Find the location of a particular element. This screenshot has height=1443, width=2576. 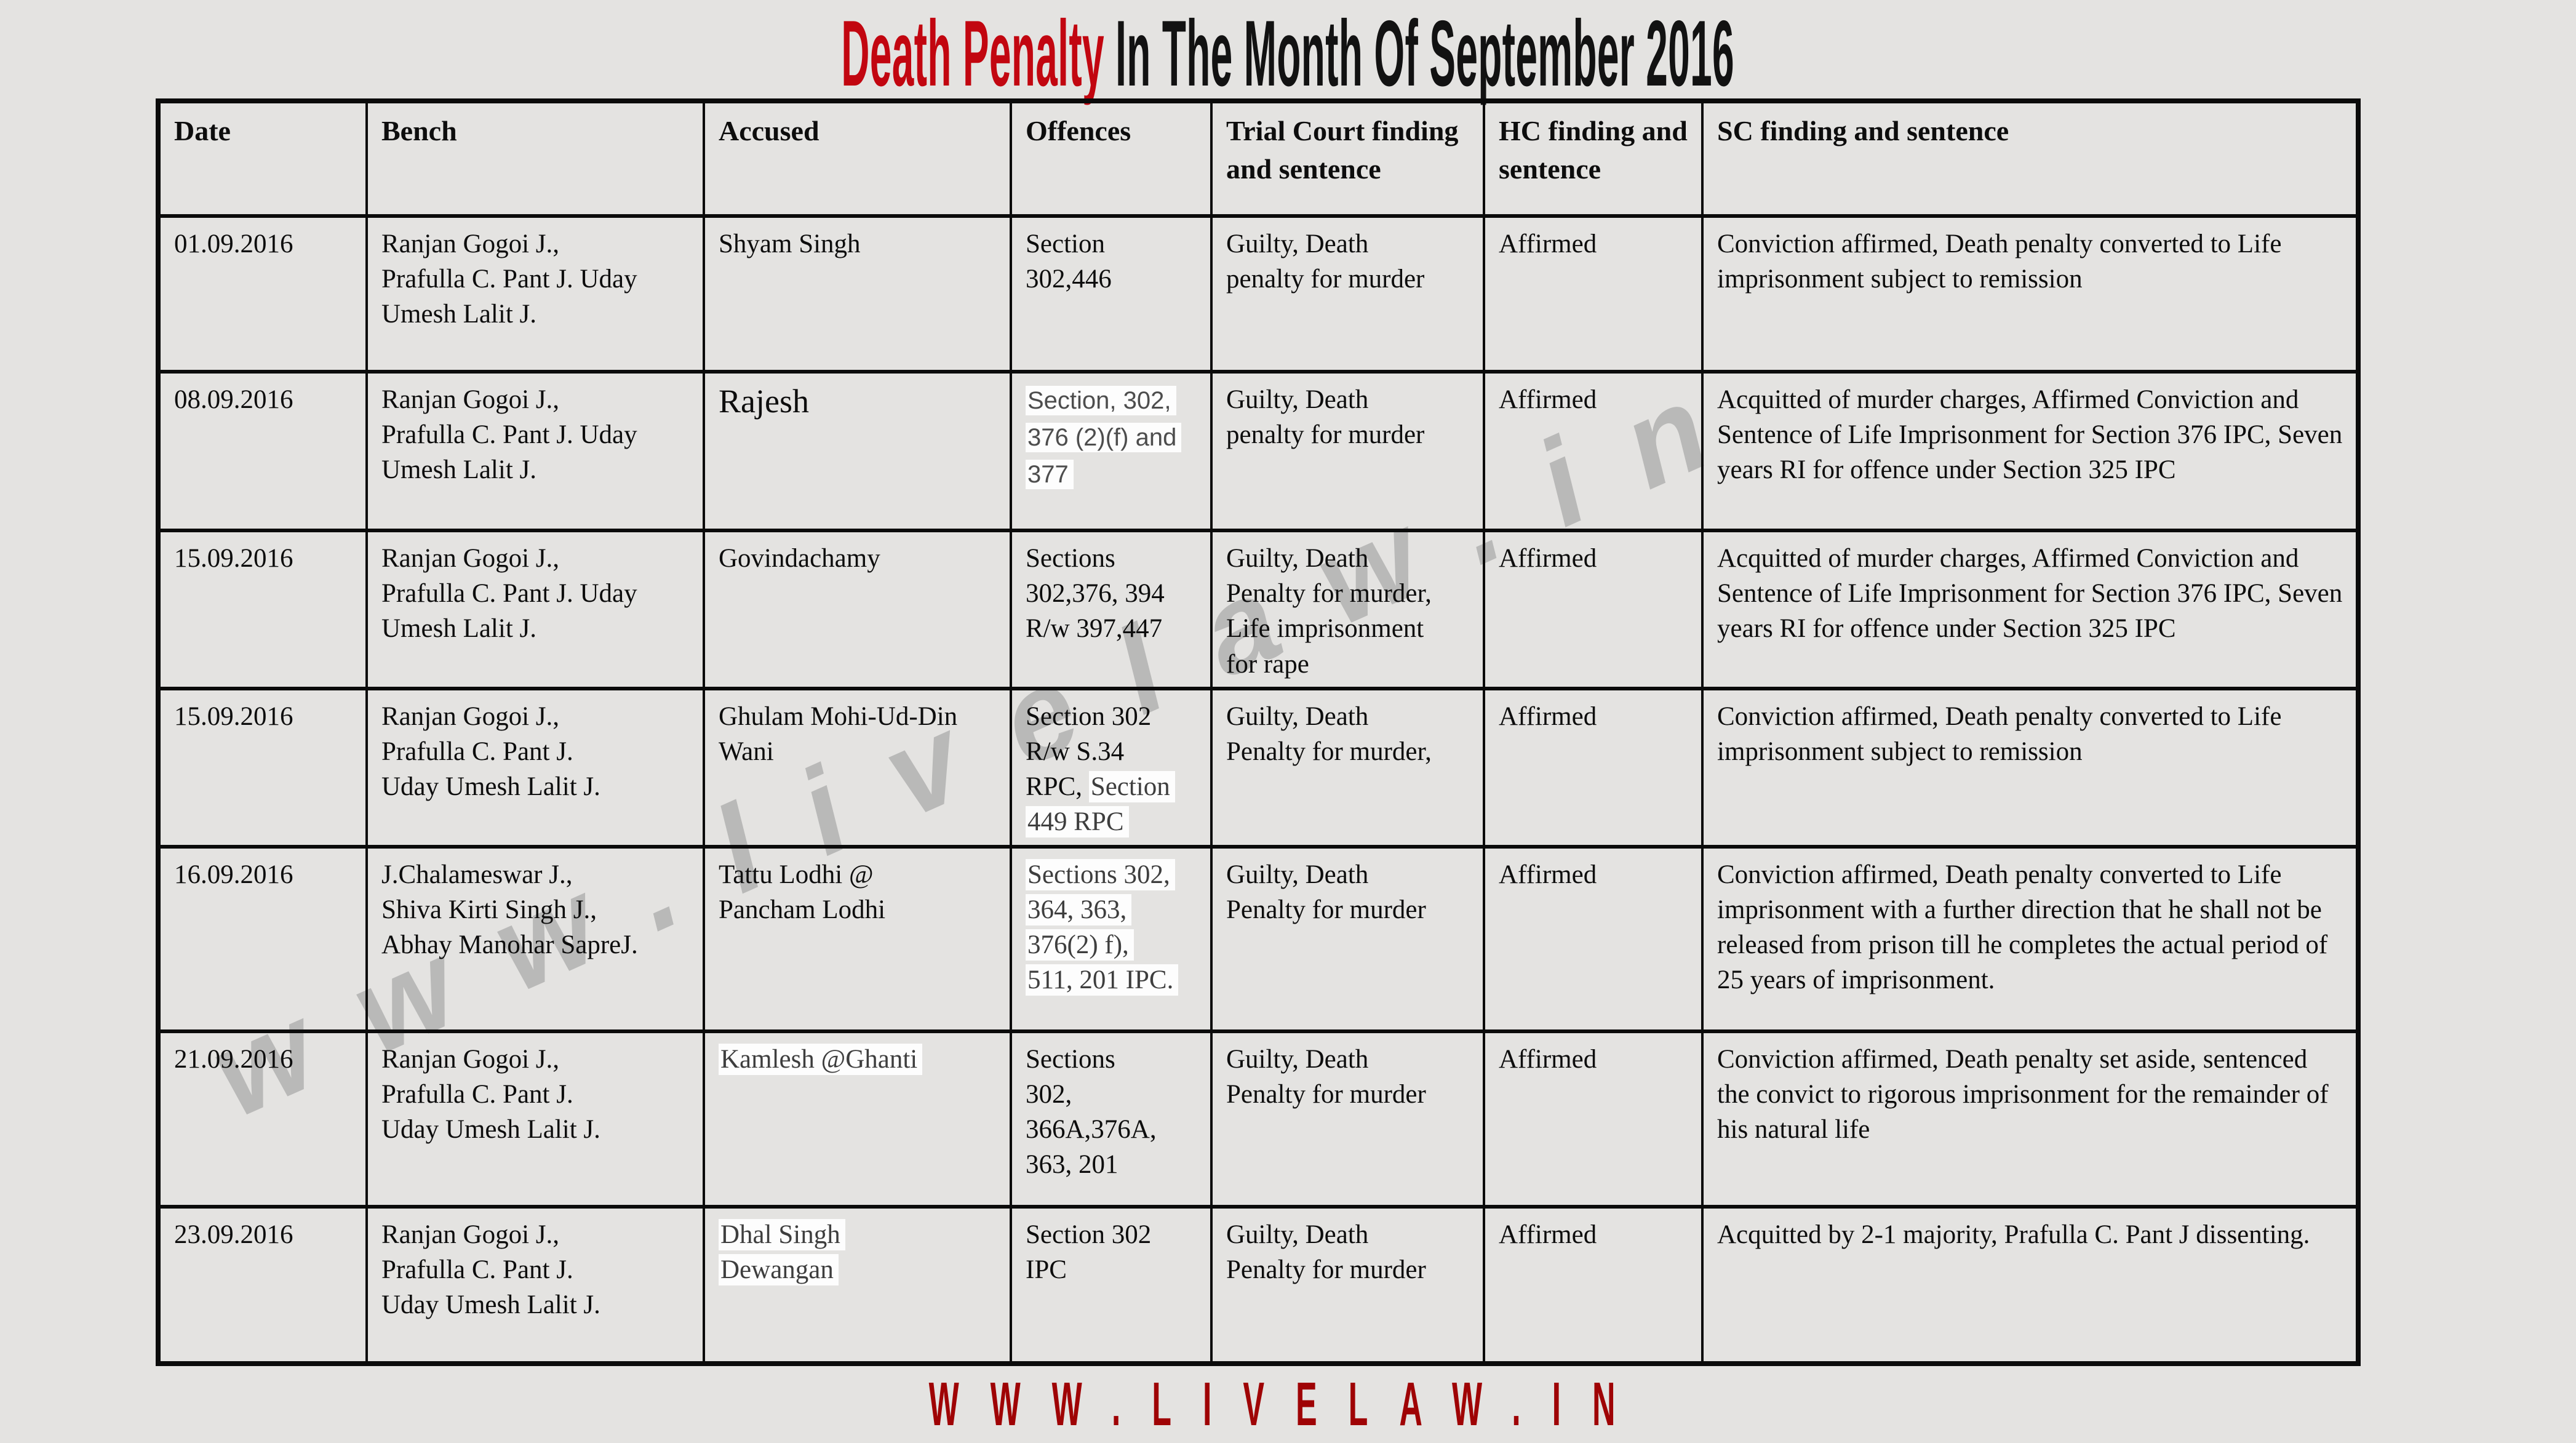

header-accused: Accused is located at coordinates (858, 159).